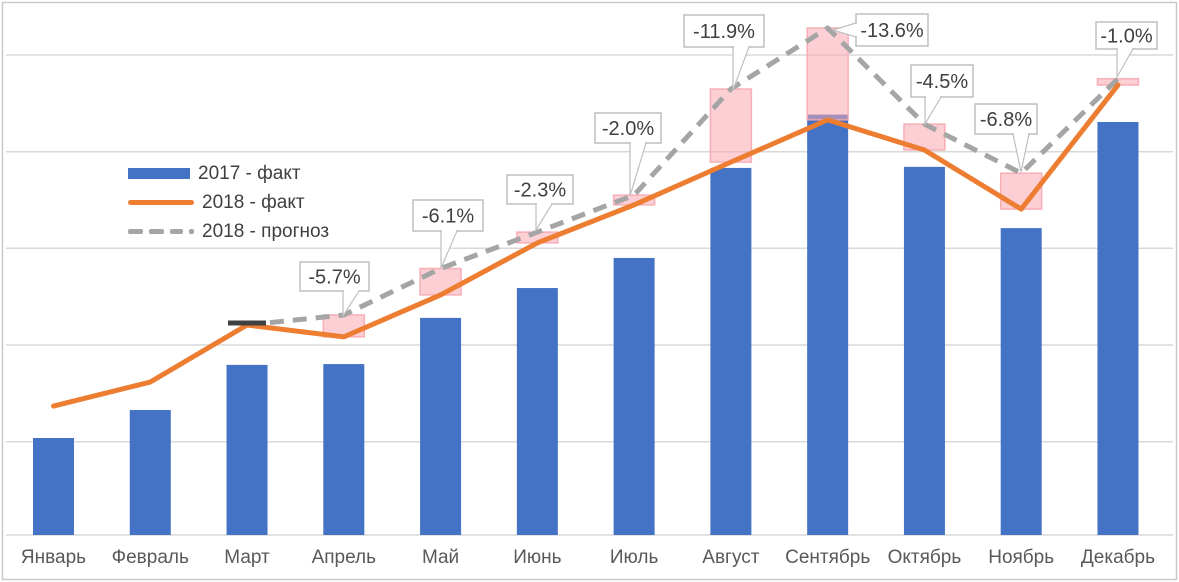 The height and width of the screenshot is (582, 1179). What do you see at coordinates (1021, 557) in the screenshot?
I see `x-axis-label-11: Ноябрь` at bounding box center [1021, 557].